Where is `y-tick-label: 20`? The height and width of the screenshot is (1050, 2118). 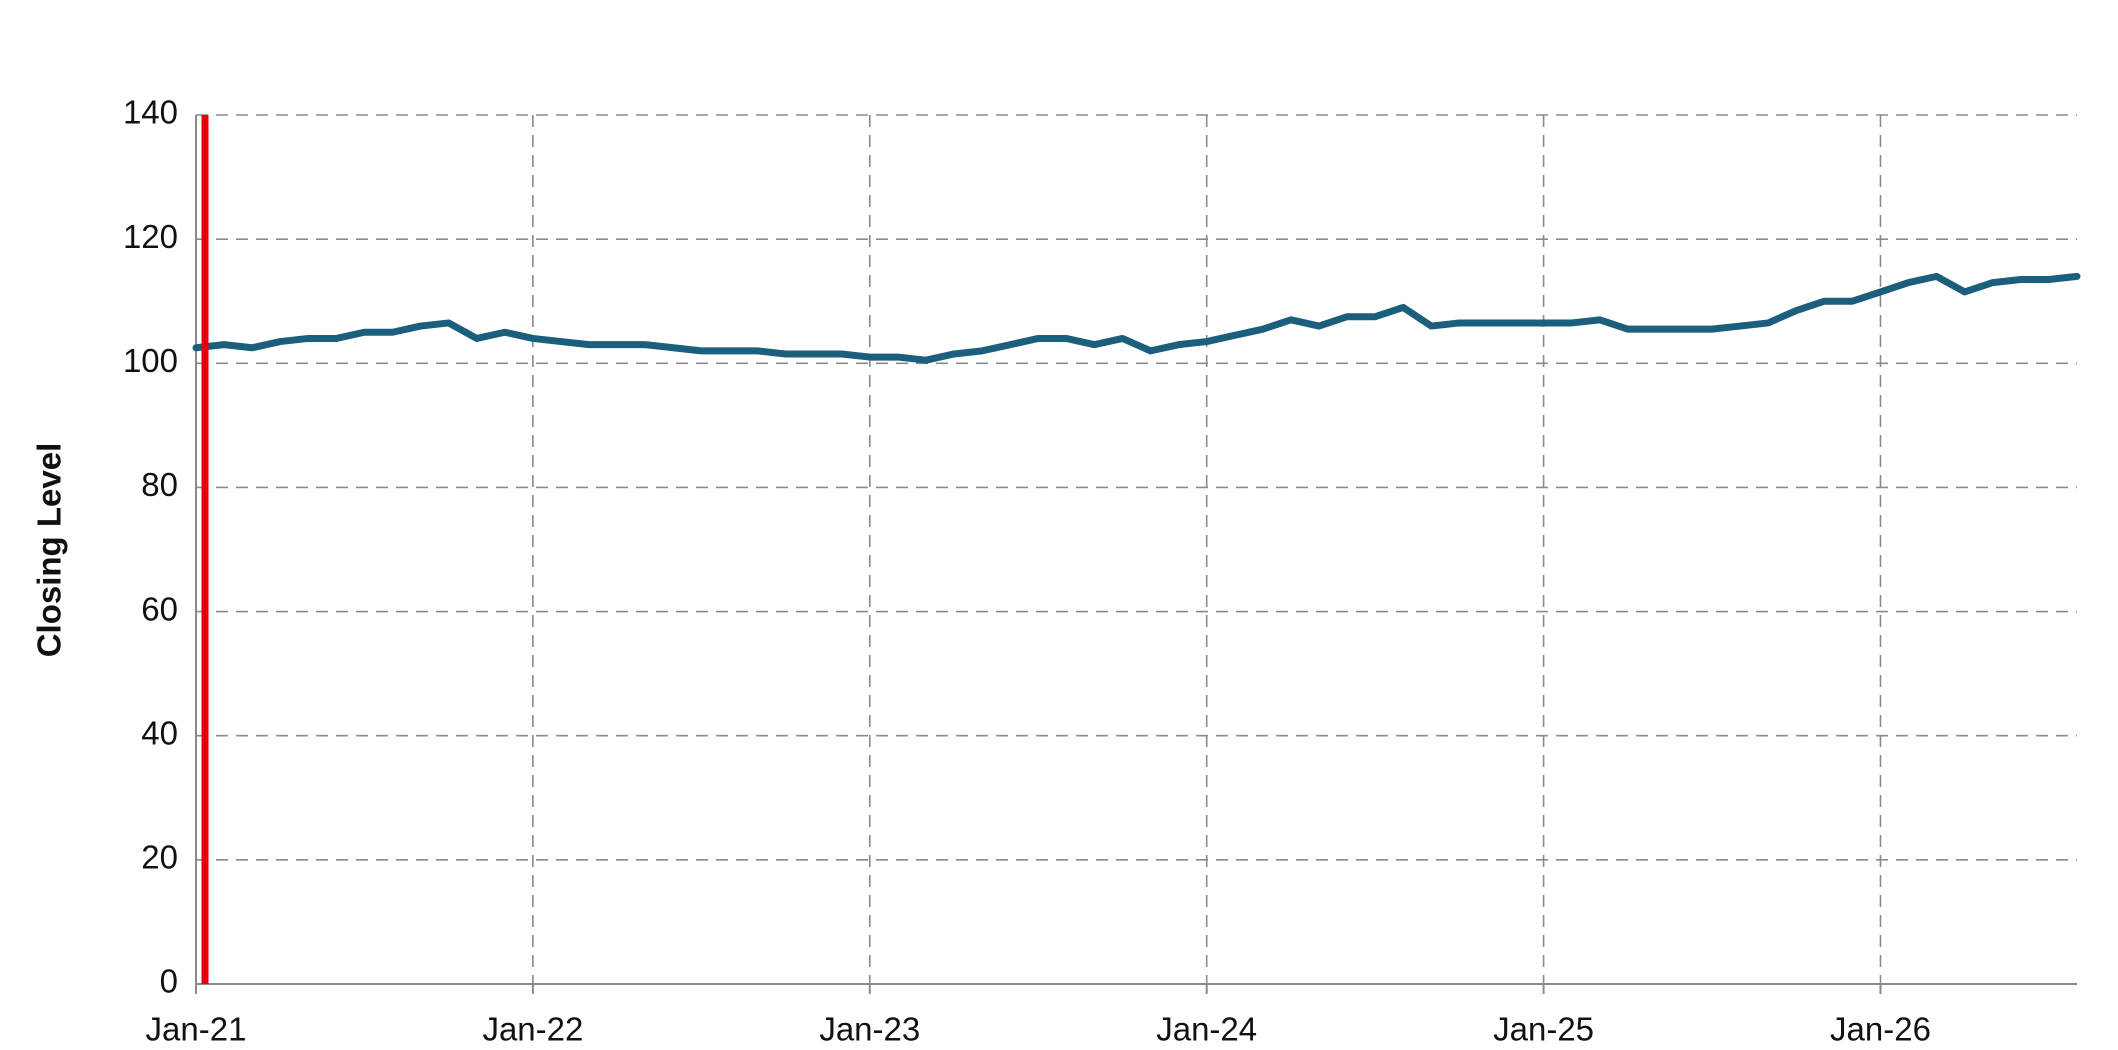
y-tick-label: 20 is located at coordinates (159, 857).